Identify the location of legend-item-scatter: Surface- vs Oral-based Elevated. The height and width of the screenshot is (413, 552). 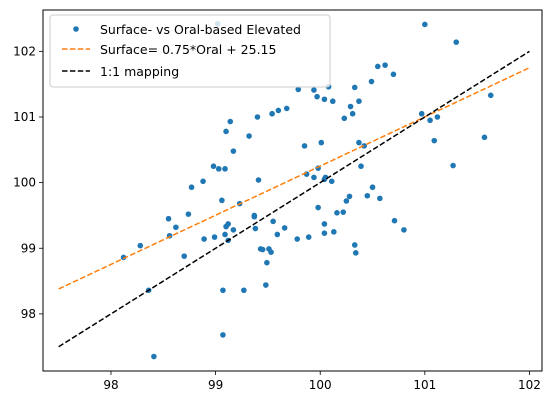
(187, 29).